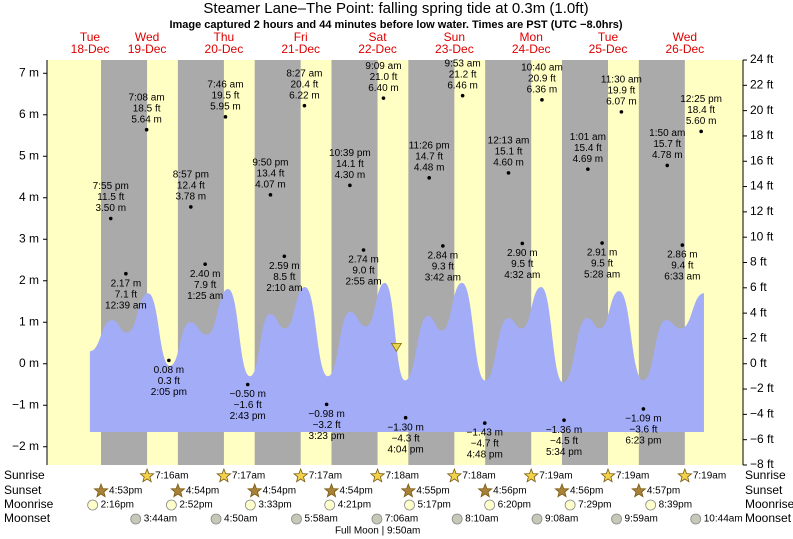 Image resolution: width=793 pixels, height=539 pixels. I want to click on tide-label: 4.48 m, so click(429, 167).